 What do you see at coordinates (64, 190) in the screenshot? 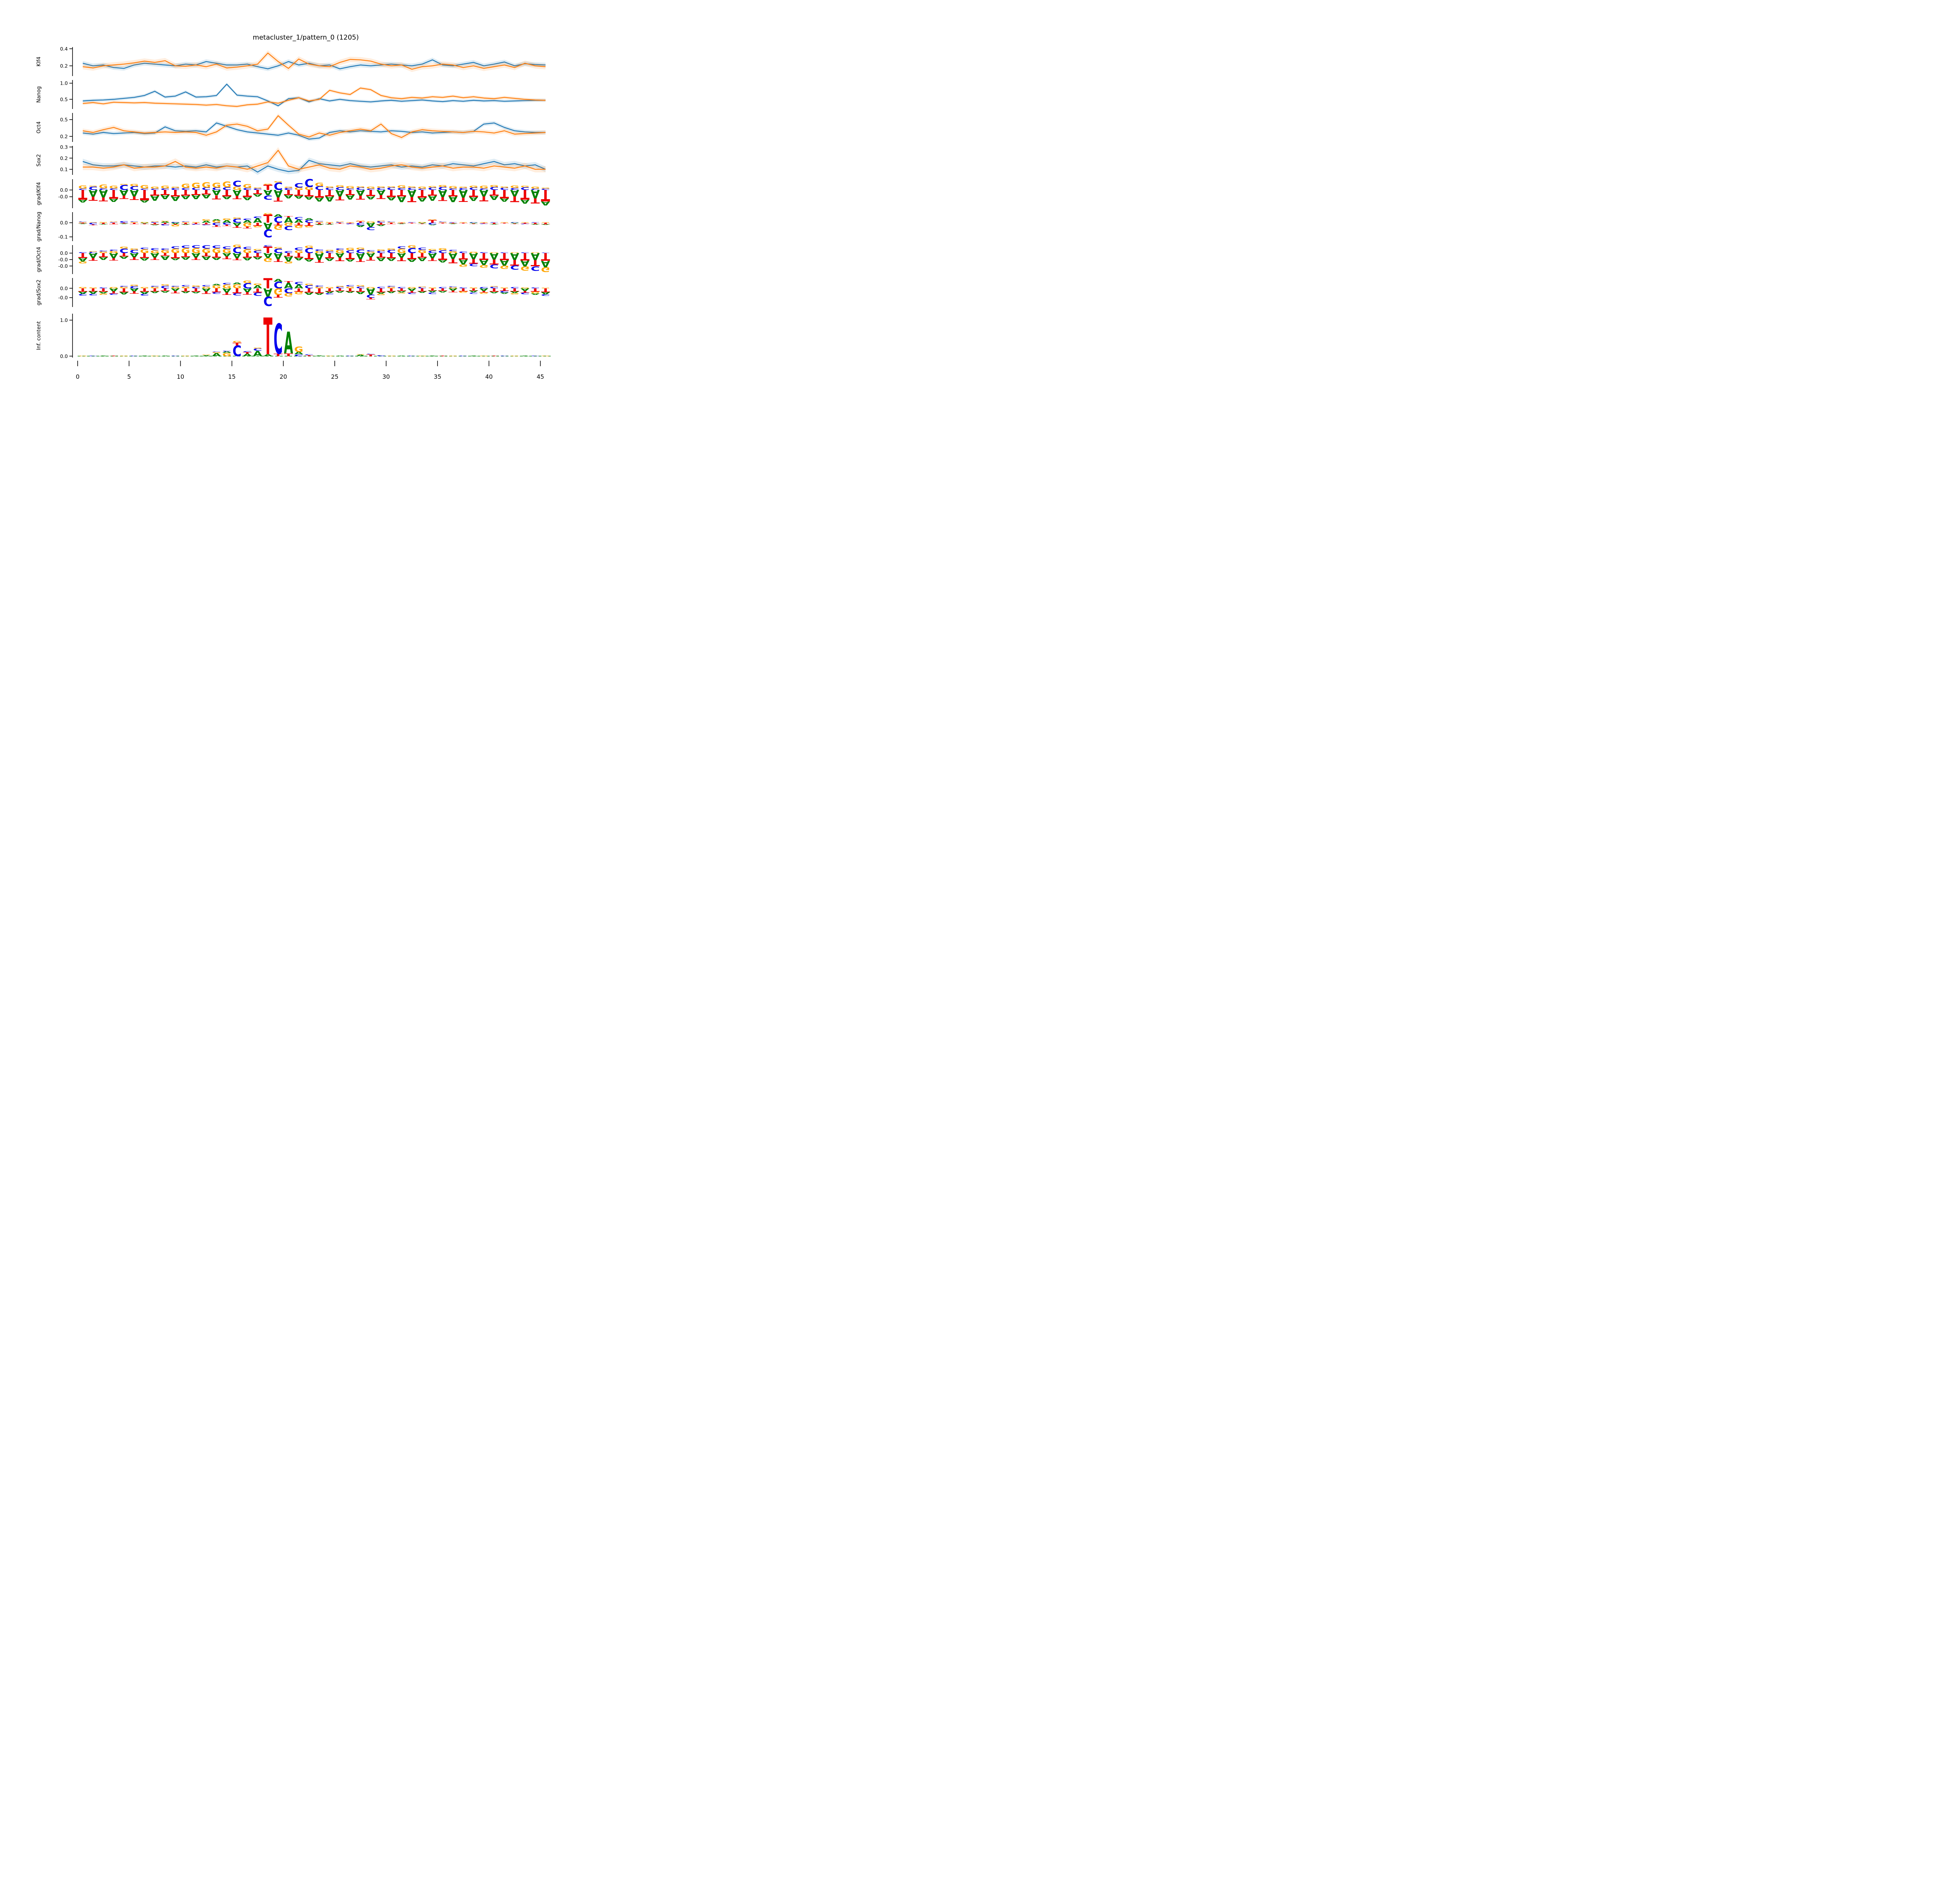
I see `y-tick-label: 0.0` at bounding box center [64, 190].